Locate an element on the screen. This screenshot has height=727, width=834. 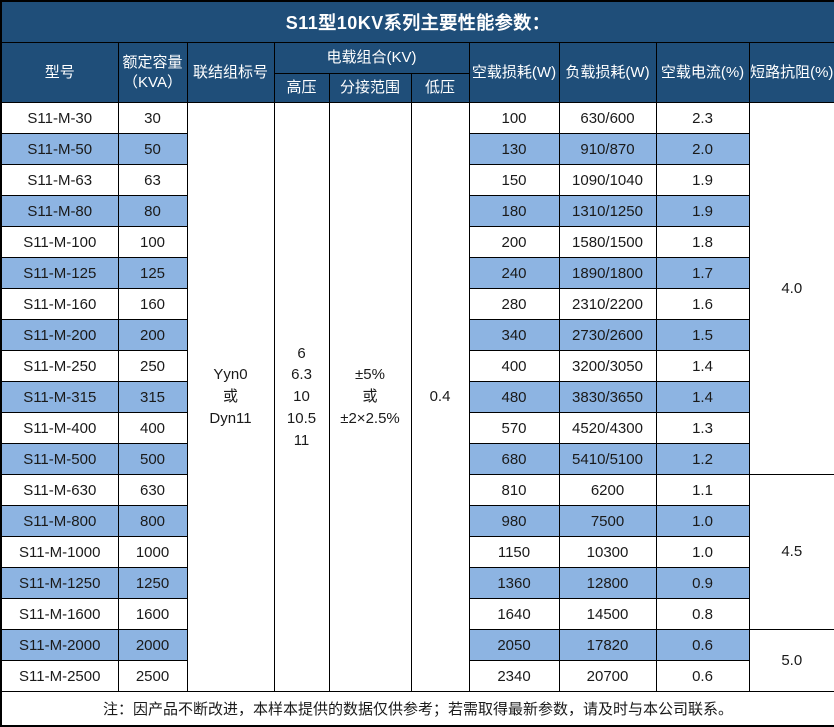
no-load-loss-cell: 100 is located at coordinates (514, 118).